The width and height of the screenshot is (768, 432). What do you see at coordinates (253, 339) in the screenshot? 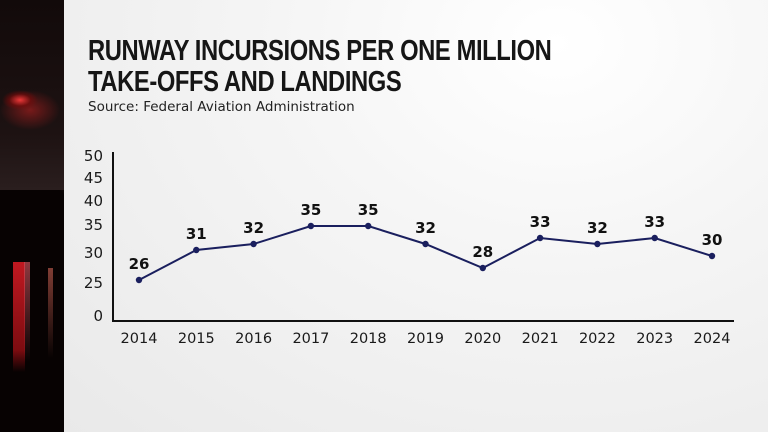
I see `x-tick-label: 2016` at bounding box center [253, 339].